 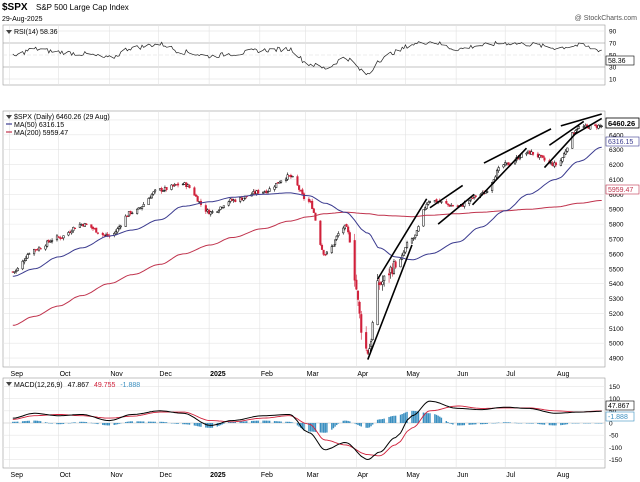 I want to click on month-label: Sep, so click(x=17, y=374).